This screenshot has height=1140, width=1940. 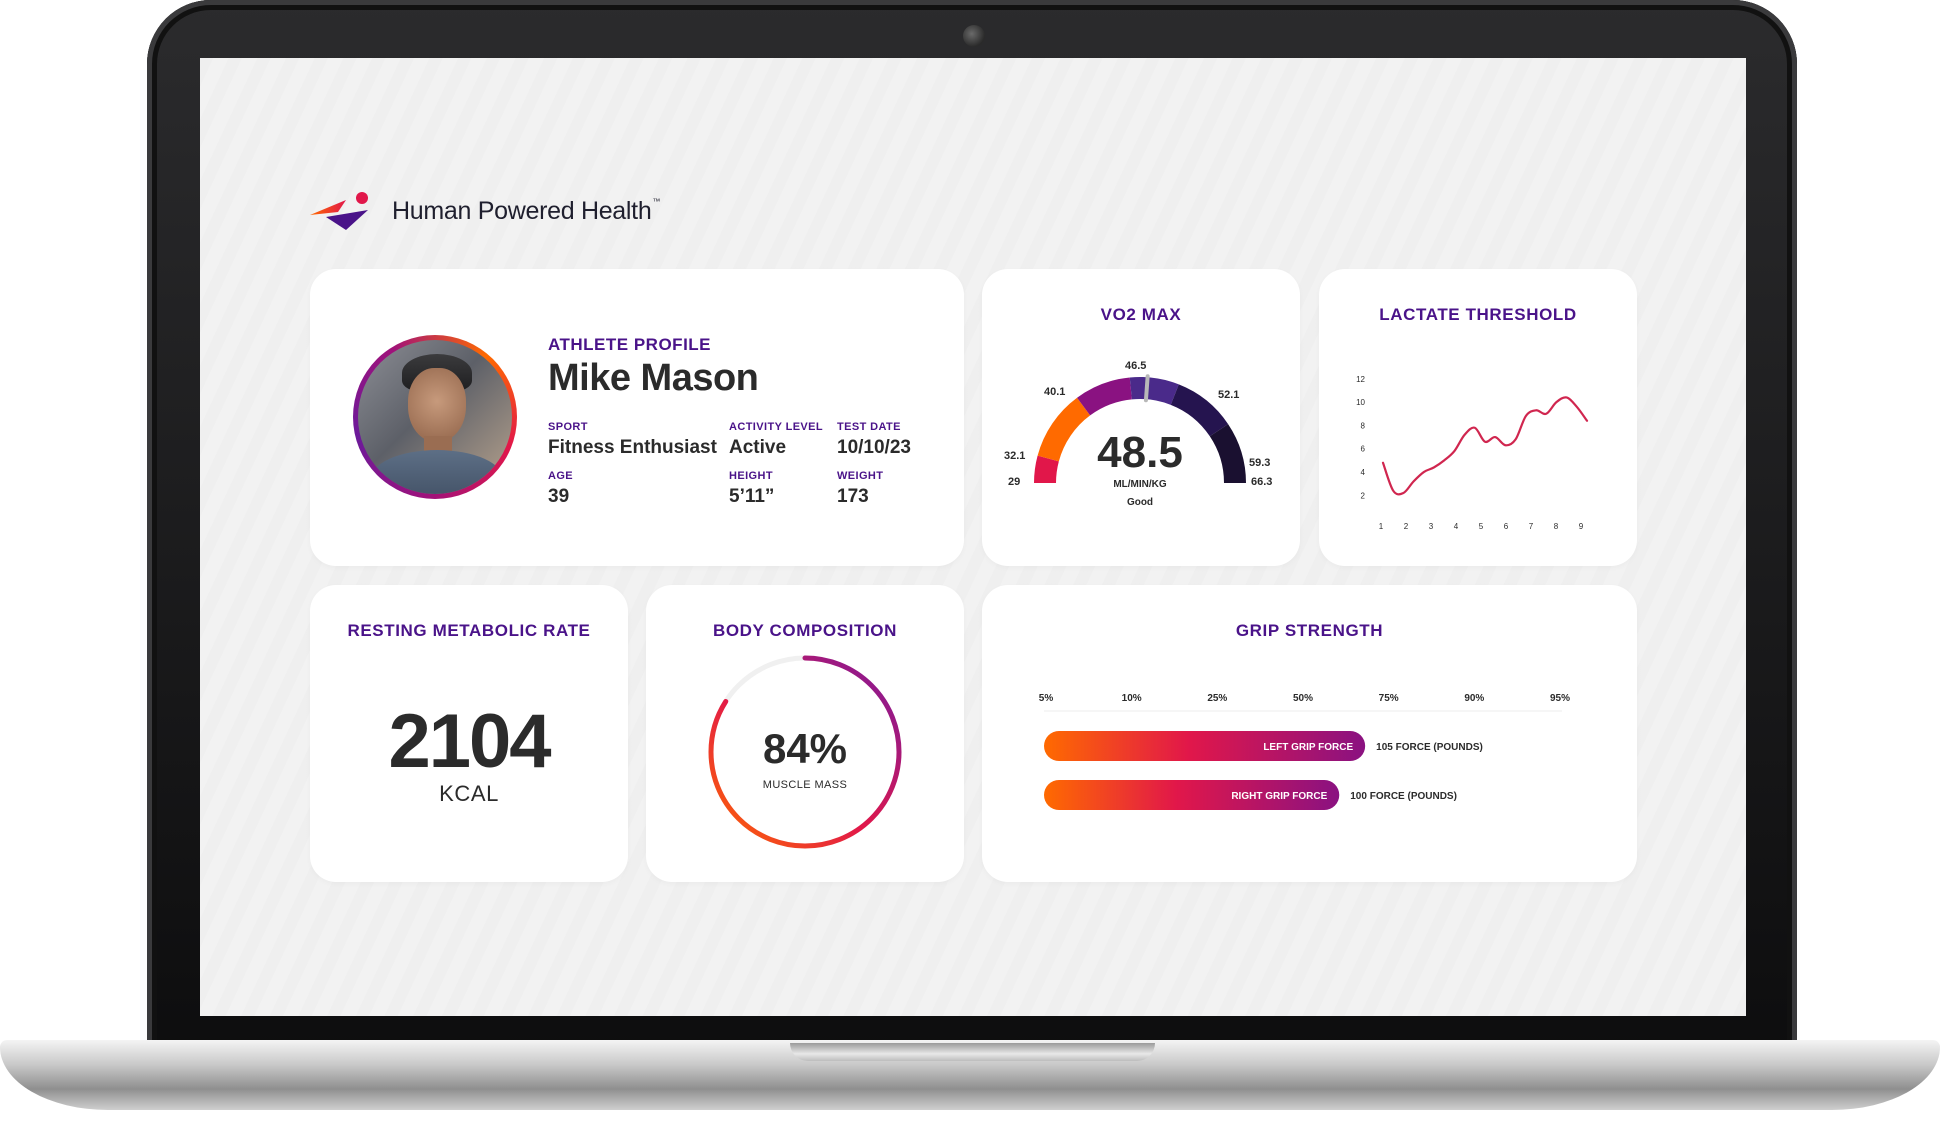 I want to click on grip-strength-title: GRIP STRENGTH, so click(x=1309, y=630).